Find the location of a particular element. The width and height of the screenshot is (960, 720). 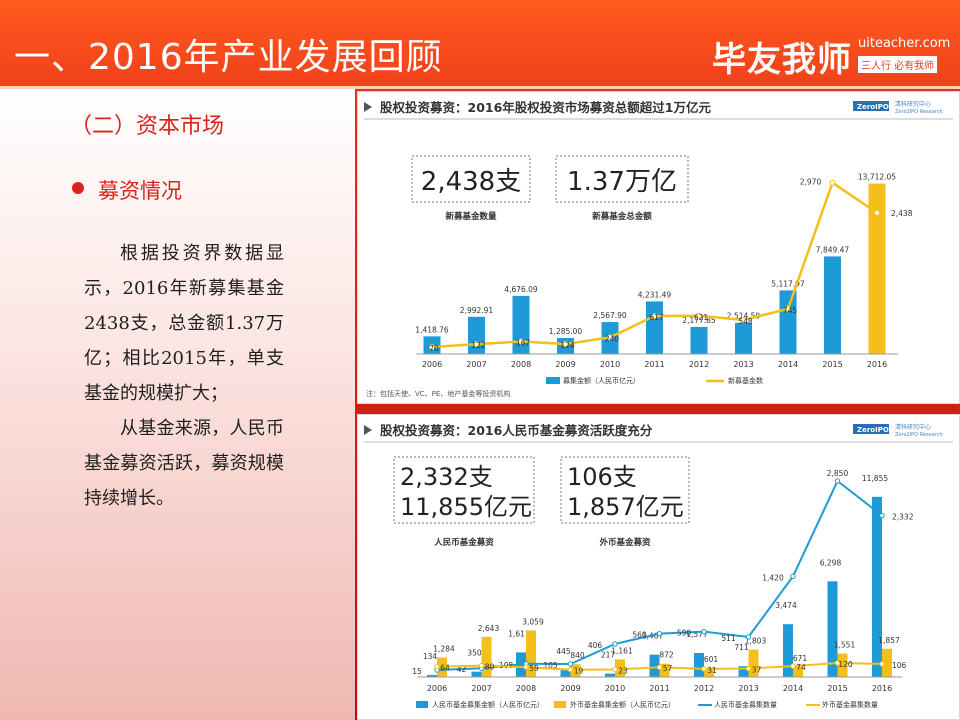

line-value-label: 1,420 is located at coordinates (773, 577).